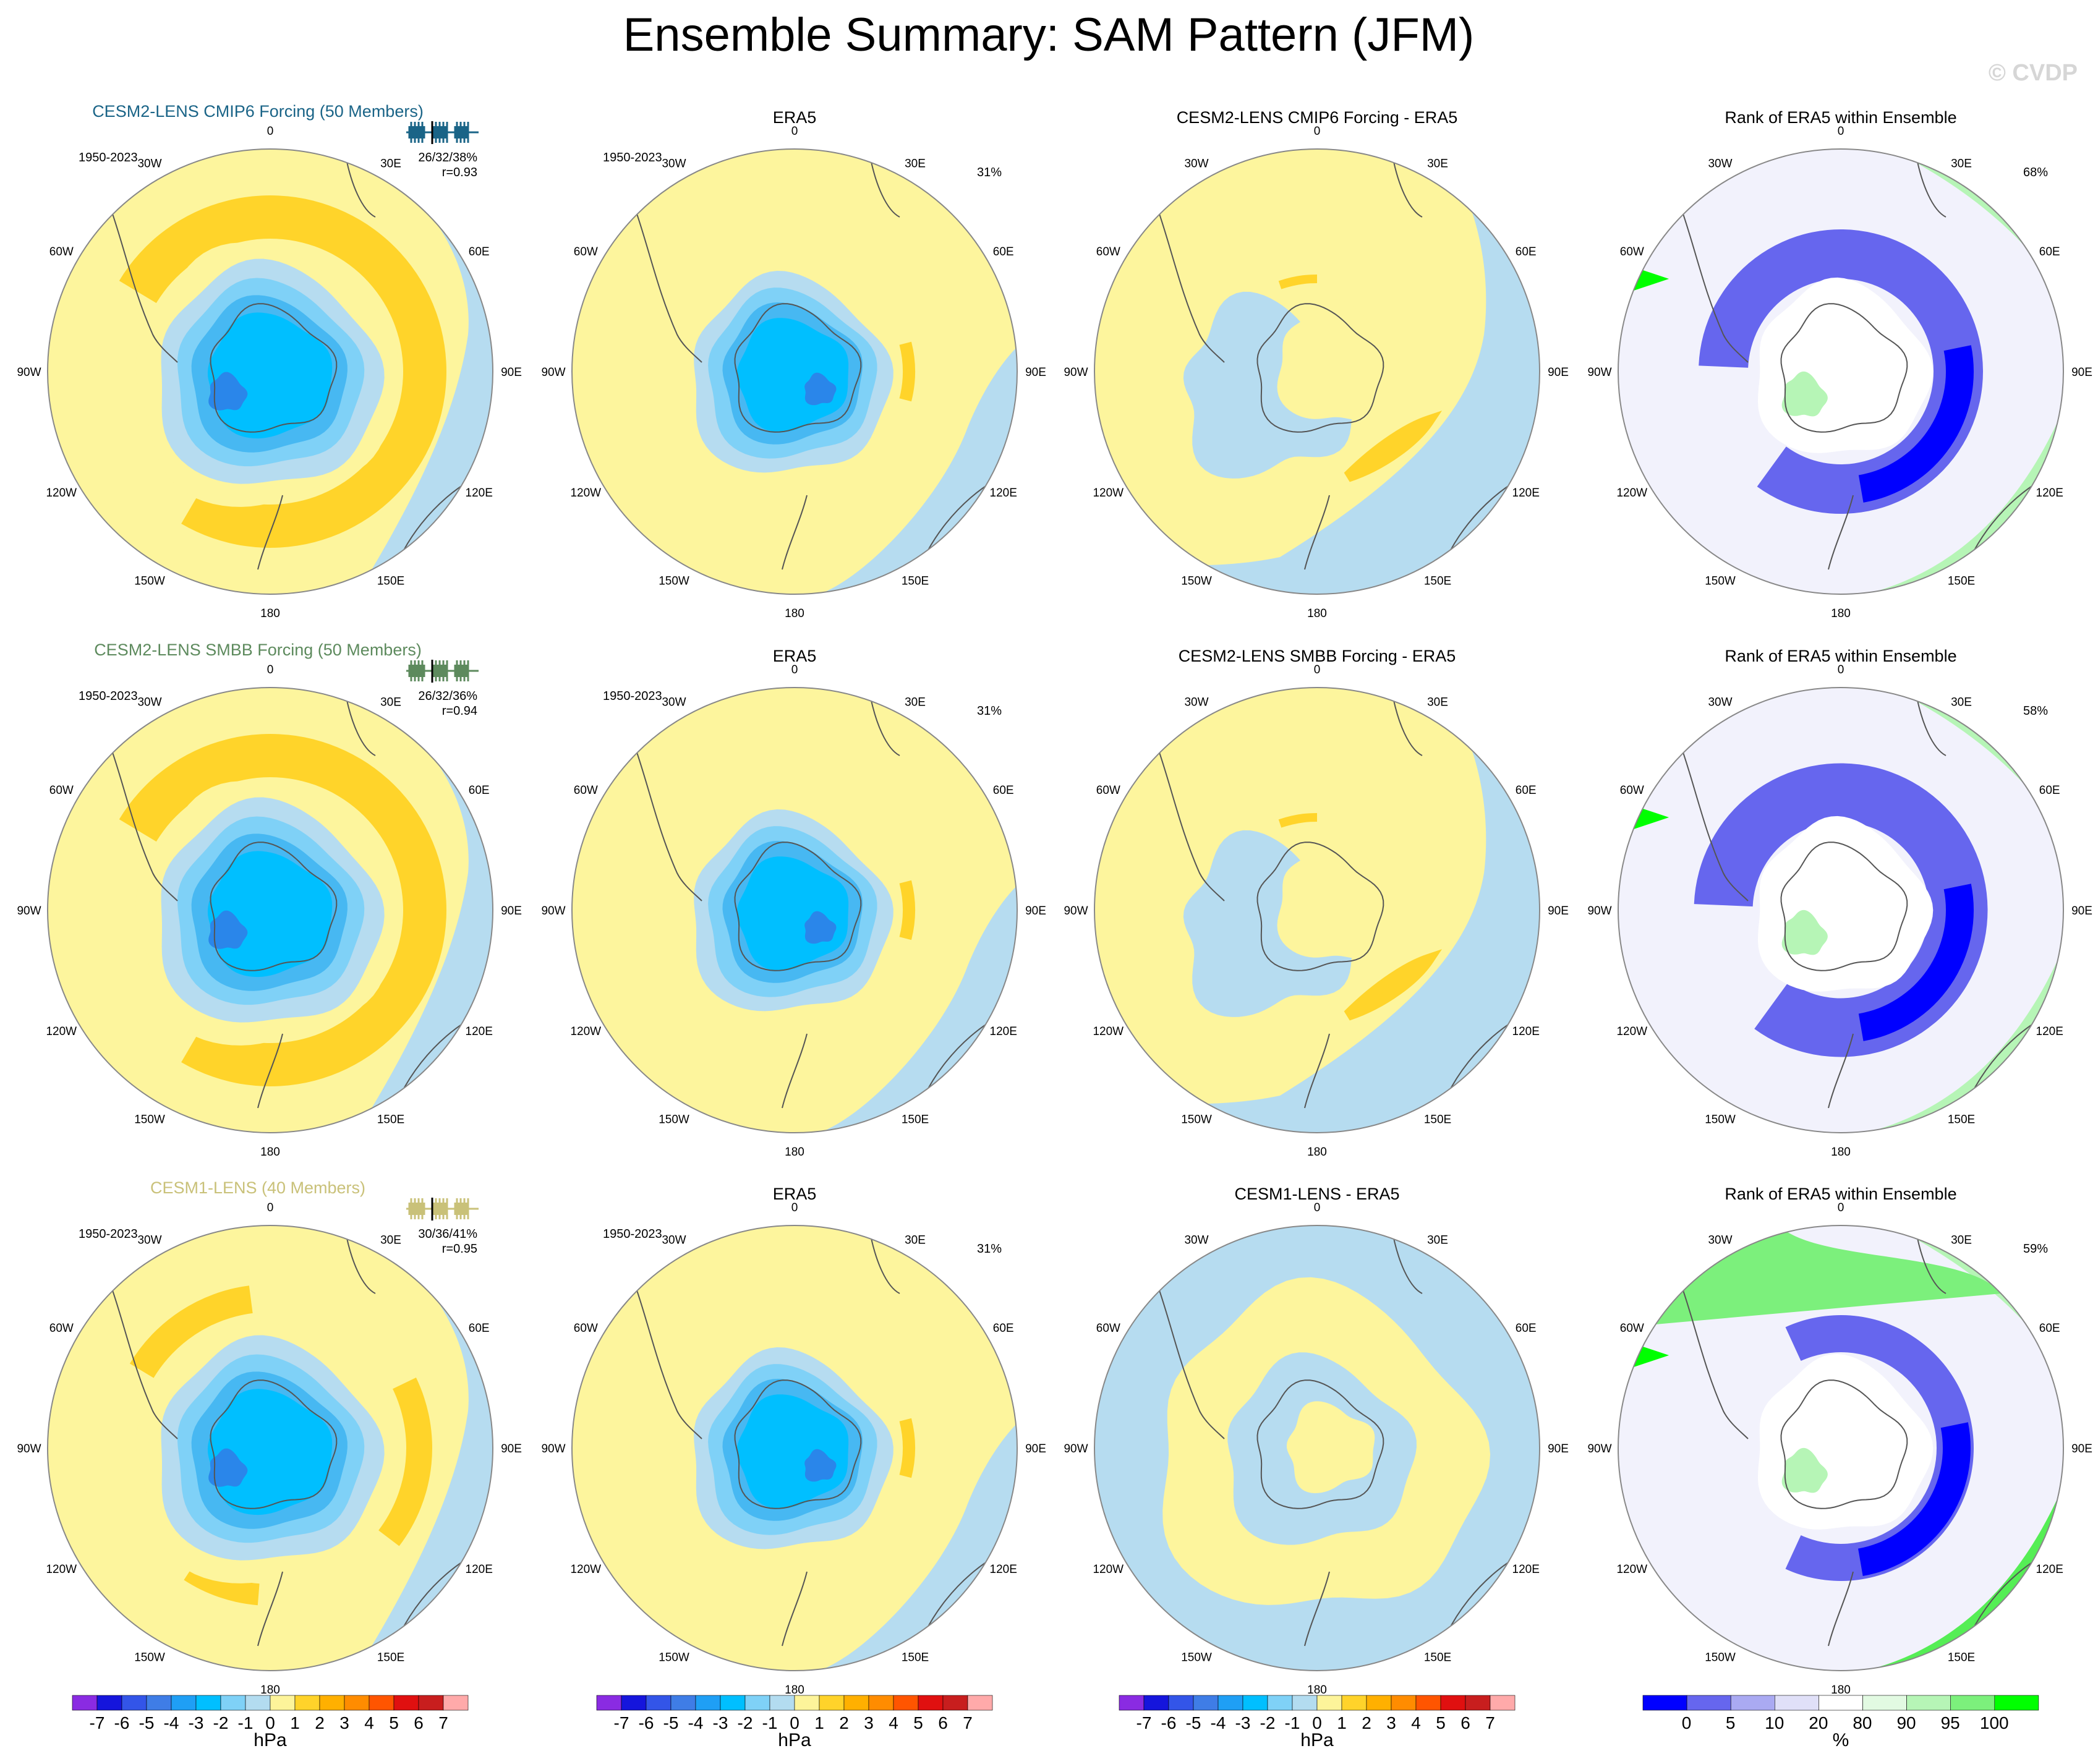 The image size is (2098, 1764). What do you see at coordinates (1774, 1723) in the screenshot?
I see `colorbar-tick-label: 10` at bounding box center [1774, 1723].